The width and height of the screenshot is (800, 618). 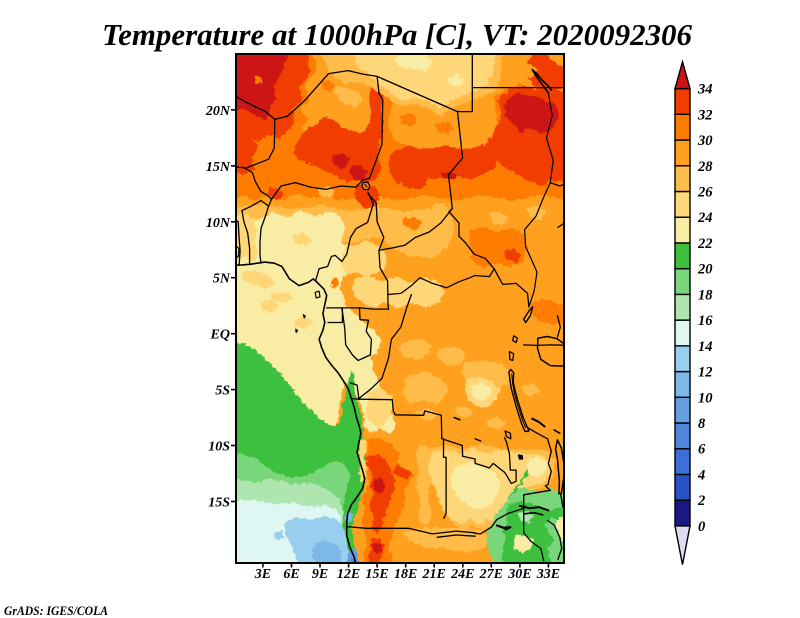 What do you see at coordinates (705, 193) in the screenshot?
I see `svg-text: 26` at bounding box center [705, 193].